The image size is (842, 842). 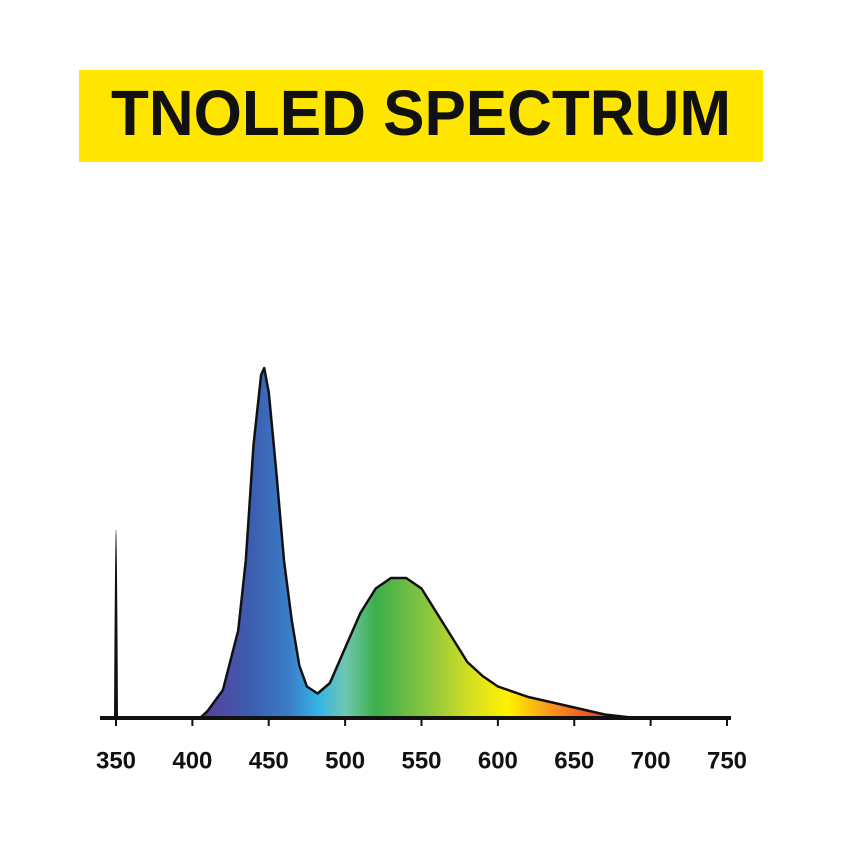 What do you see at coordinates (116, 760) in the screenshot?
I see `x-tick-label: 350` at bounding box center [116, 760].